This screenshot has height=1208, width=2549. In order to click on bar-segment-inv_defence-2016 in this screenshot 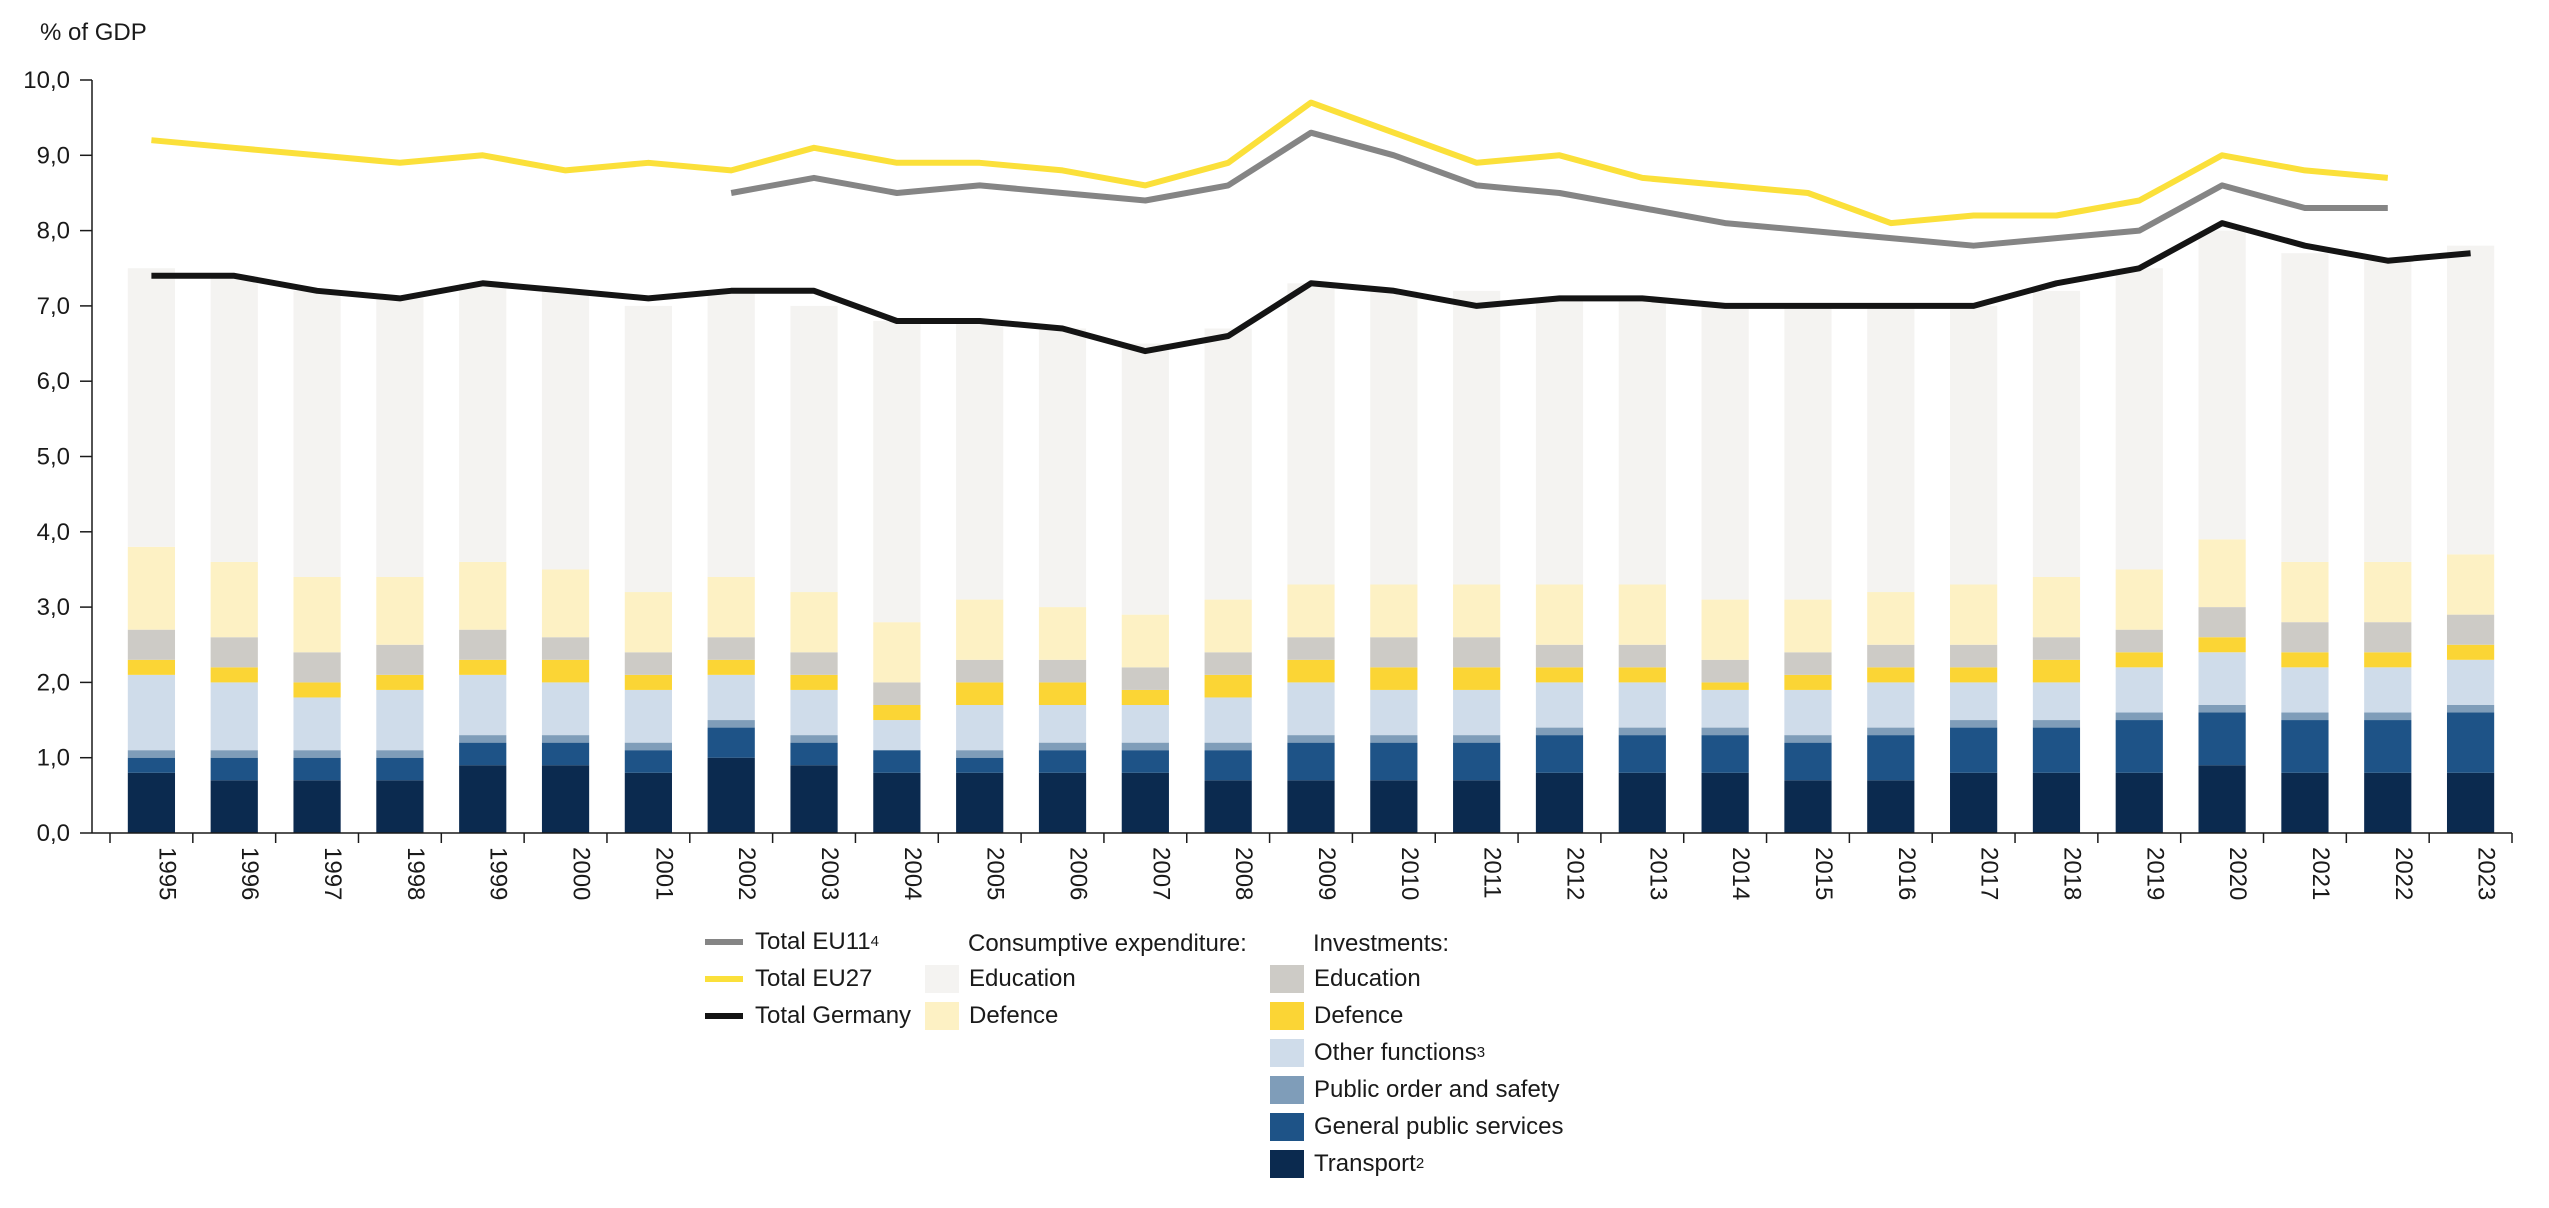, I will do `click(1891, 675)`.